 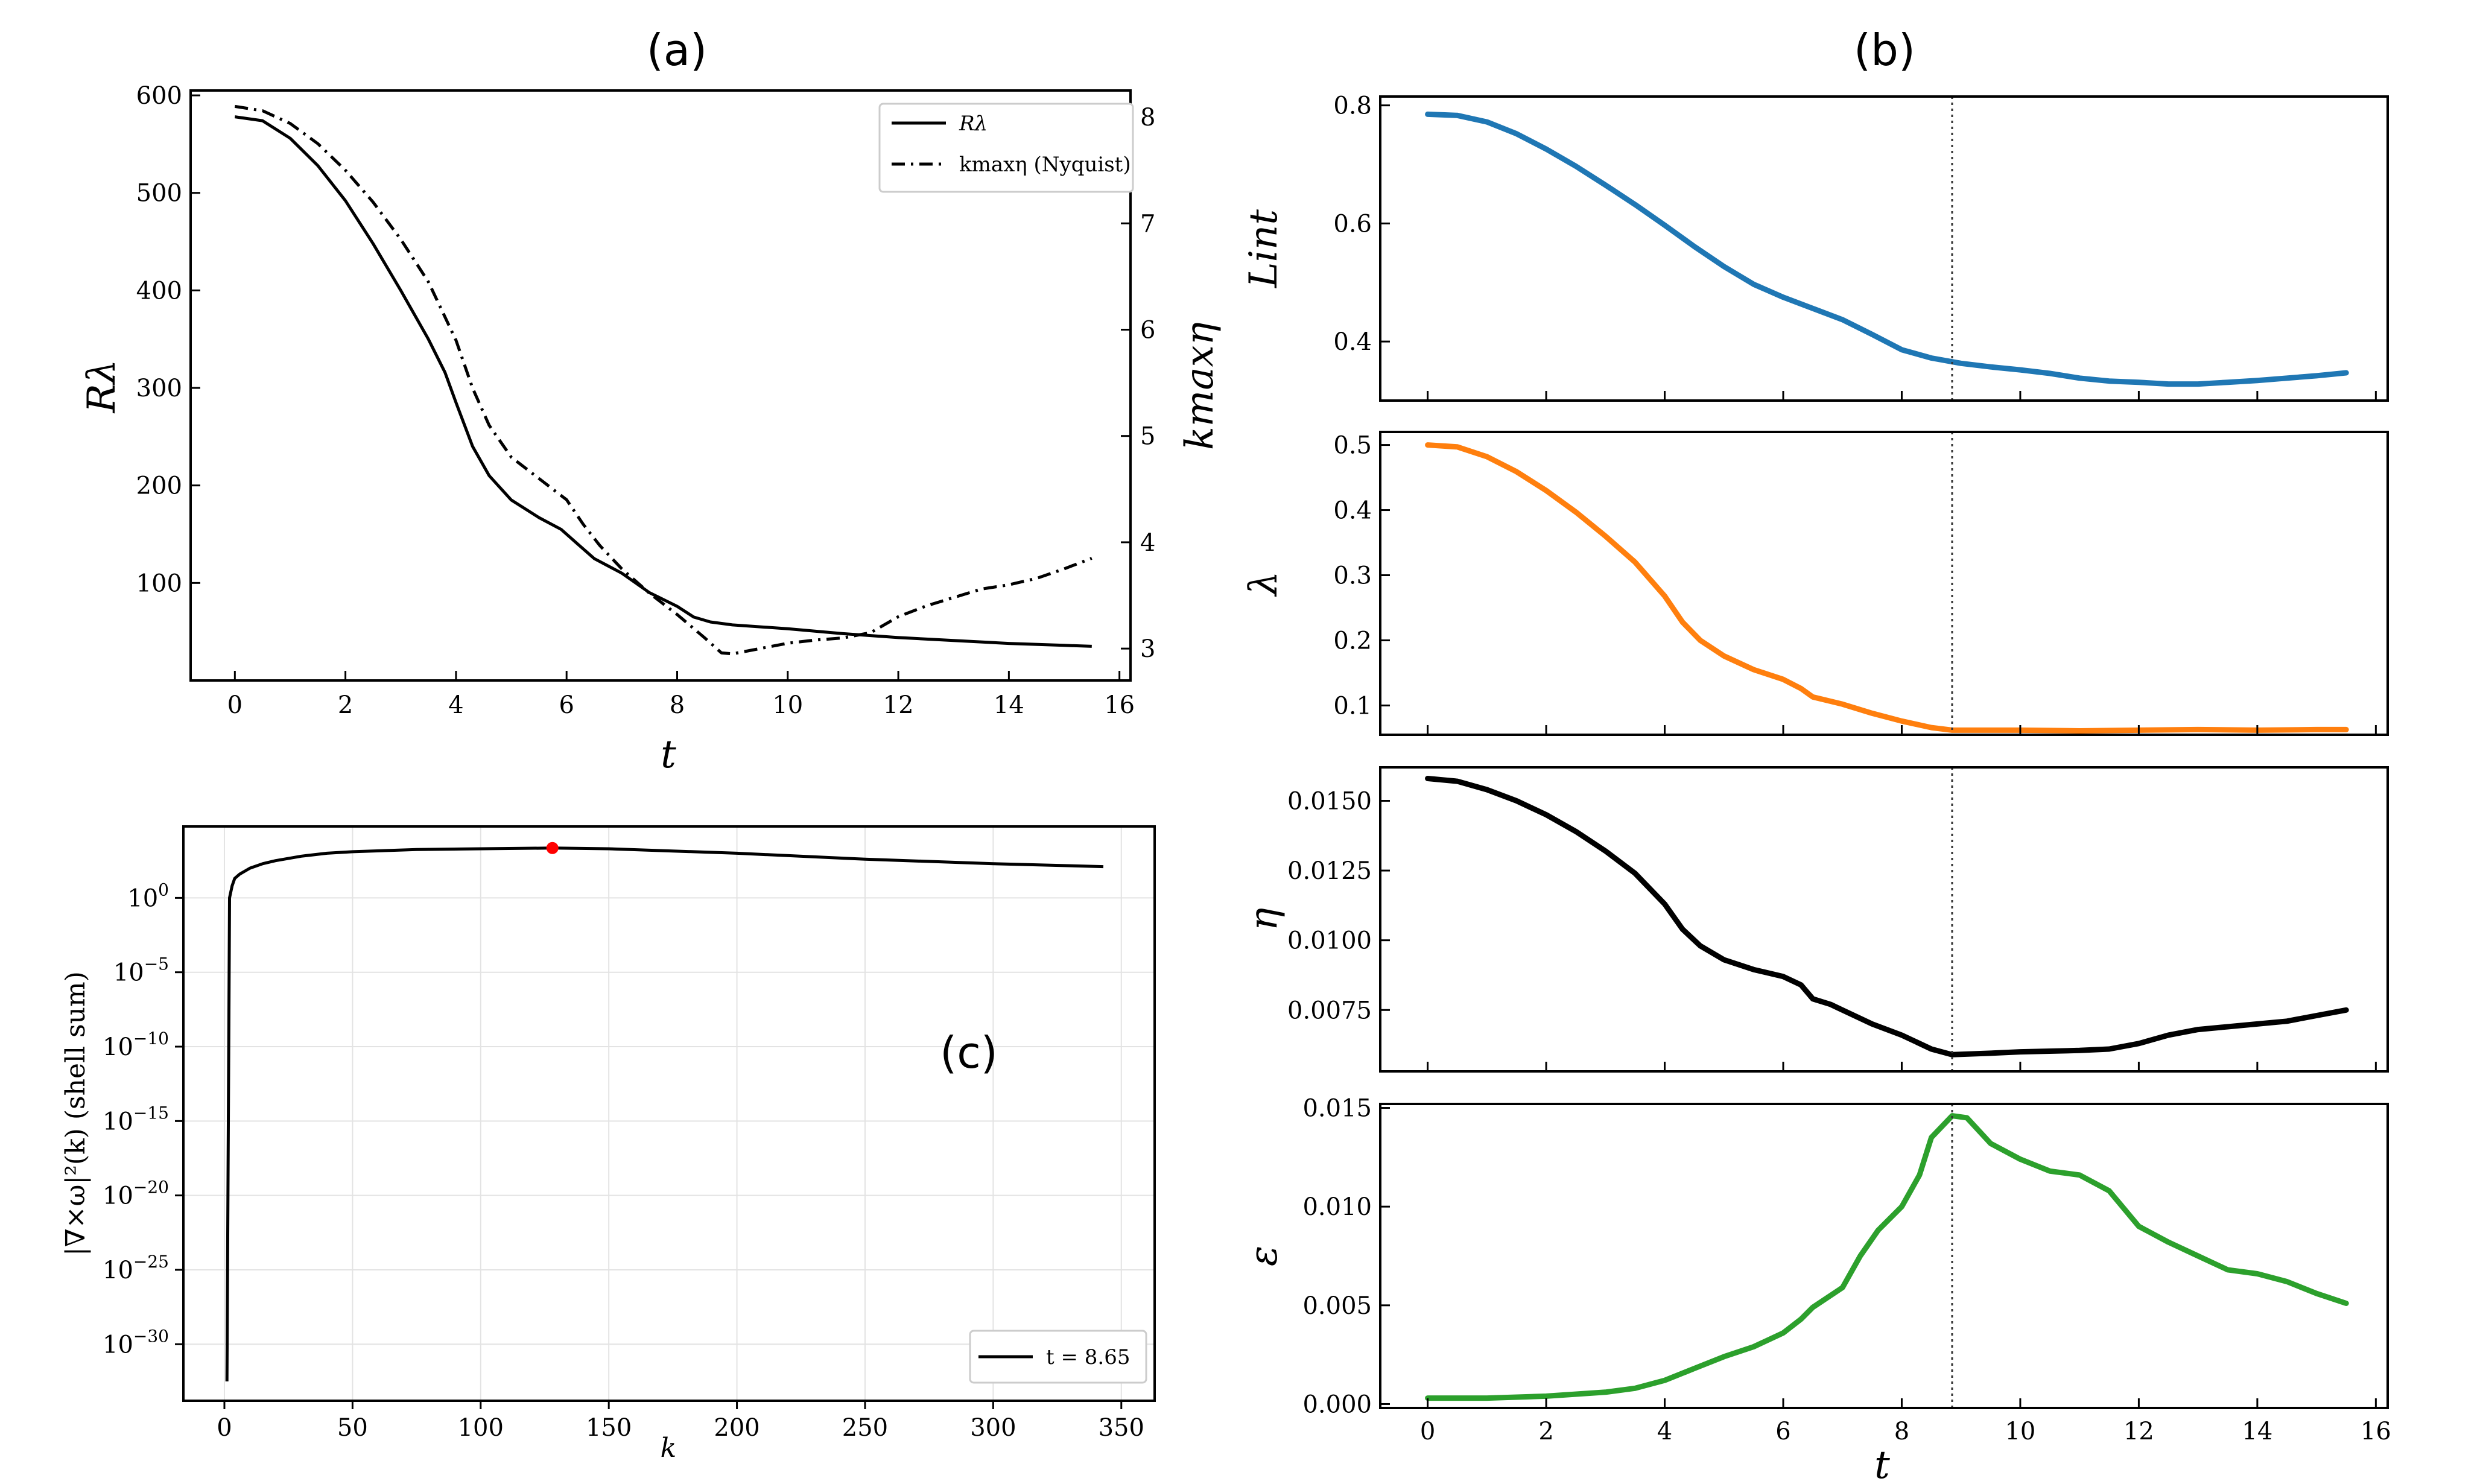 I want to click on a-xtick-label: 16, so click(x=1119, y=705).